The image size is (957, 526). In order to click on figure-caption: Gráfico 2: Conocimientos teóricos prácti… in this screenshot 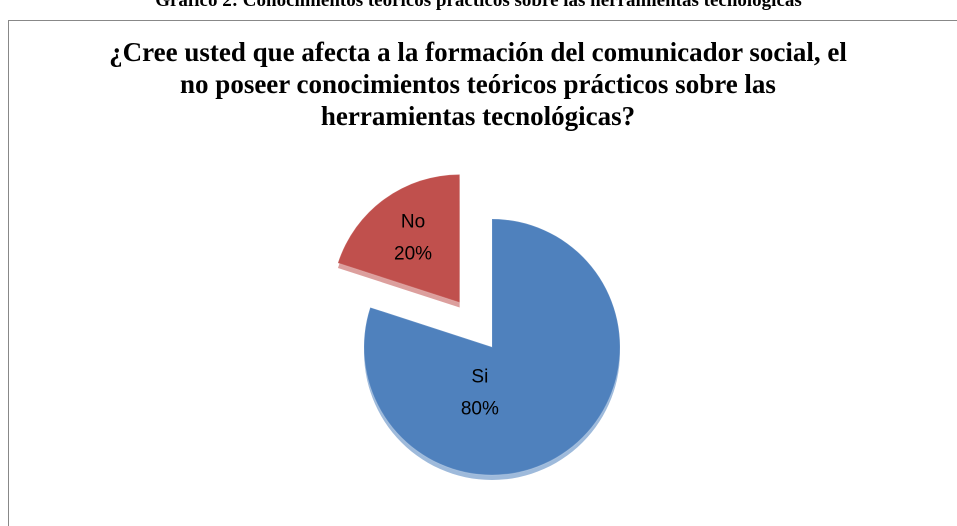, I will do `click(478, 5)`.